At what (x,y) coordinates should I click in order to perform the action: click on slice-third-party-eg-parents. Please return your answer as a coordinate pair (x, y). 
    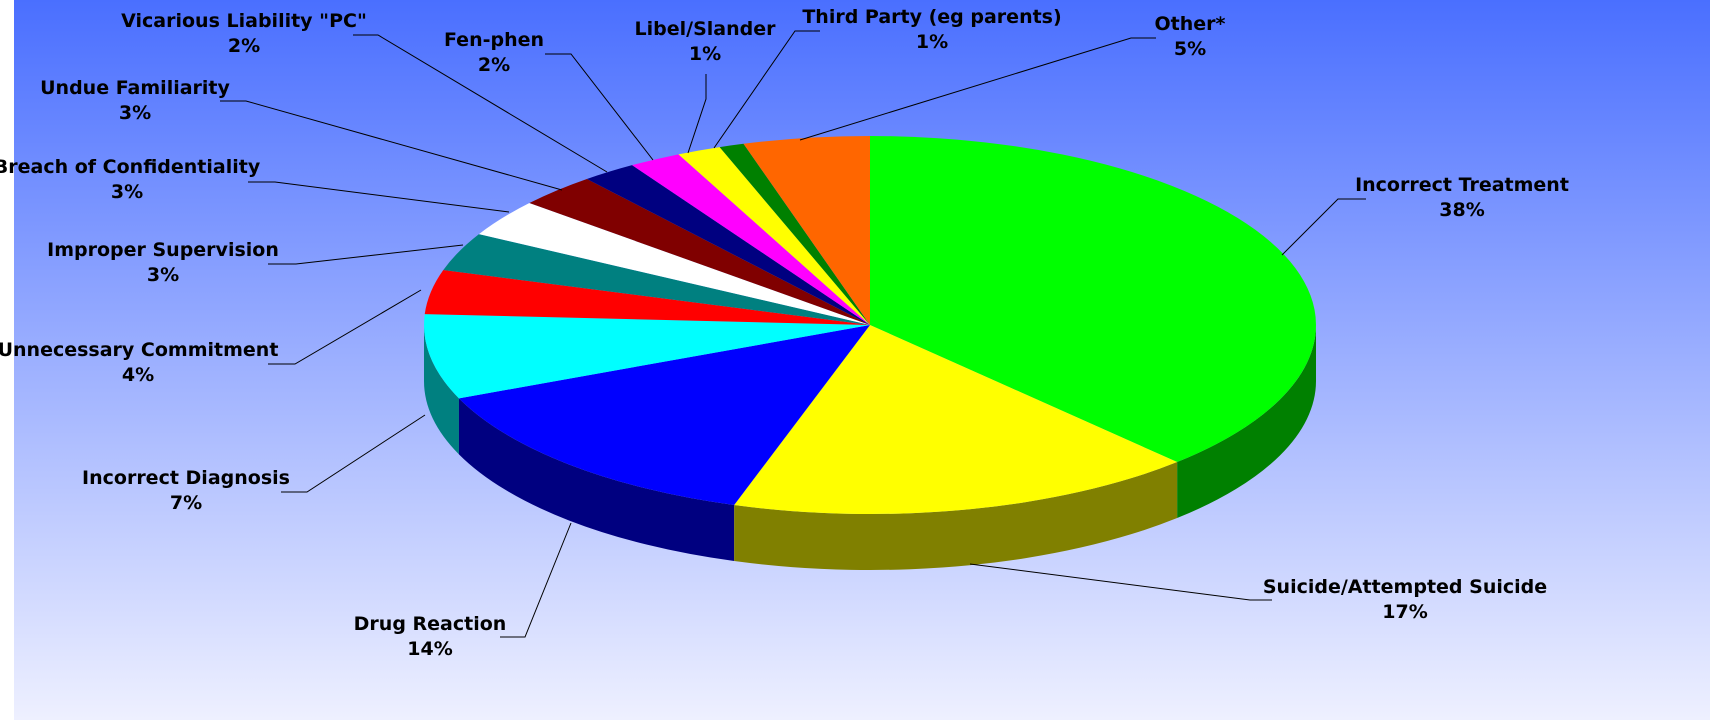
    Looking at the image, I should click on (794, 234).